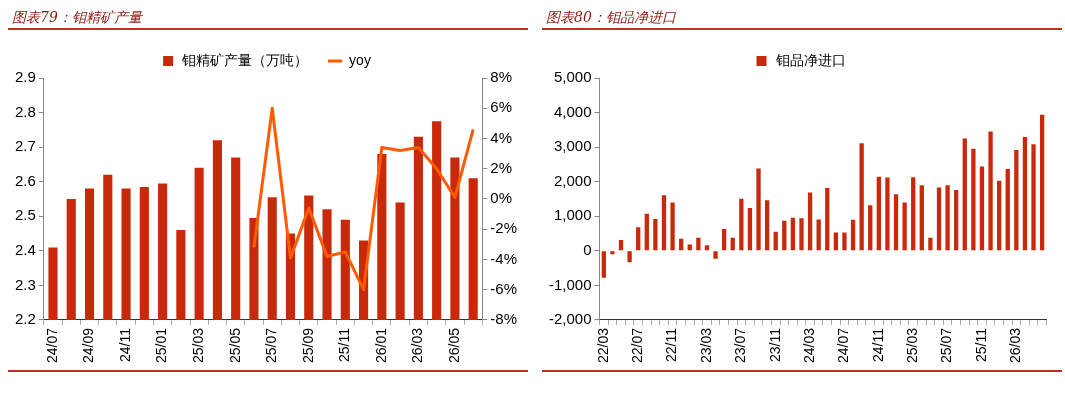 The image size is (1065, 398). I want to click on y2-tick-label: 2%, so click(501, 167).